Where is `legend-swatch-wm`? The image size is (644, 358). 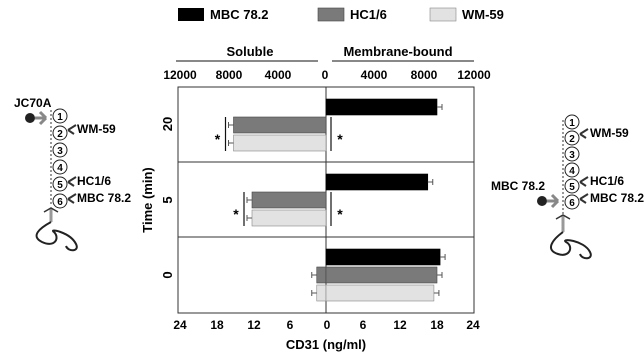
legend-swatch-wm is located at coordinates (443, 14).